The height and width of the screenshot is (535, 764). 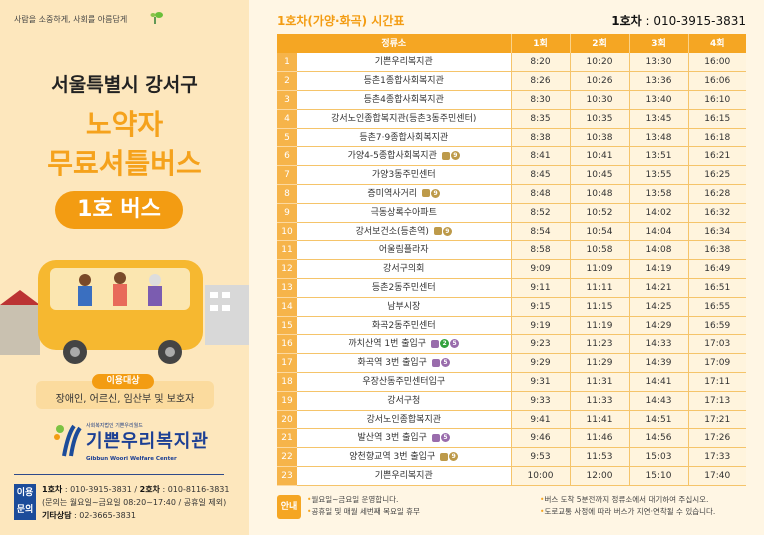 What do you see at coordinates (693, 21) in the screenshot?
I see `phone-number: : 010-3915-3831` at bounding box center [693, 21].